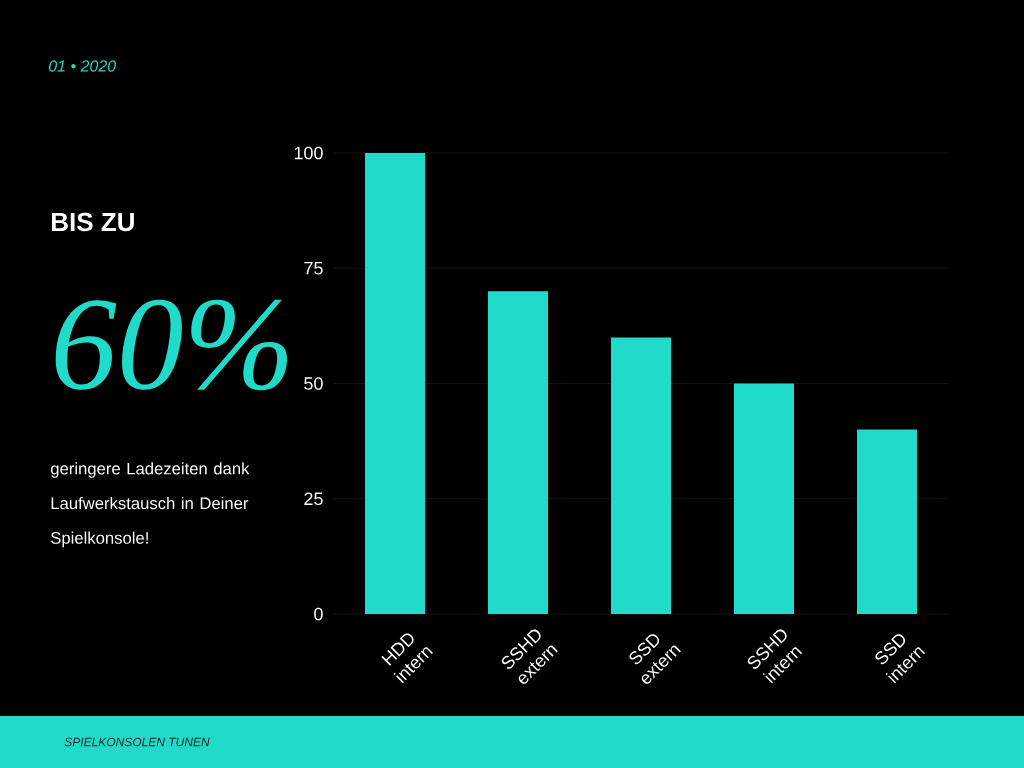 This screenshot has height=768, width=1024. Describe the element at coordinates (137, 742) in the screenshot. I see `text: SPIELKONSOLEN TUNEN` at that location.